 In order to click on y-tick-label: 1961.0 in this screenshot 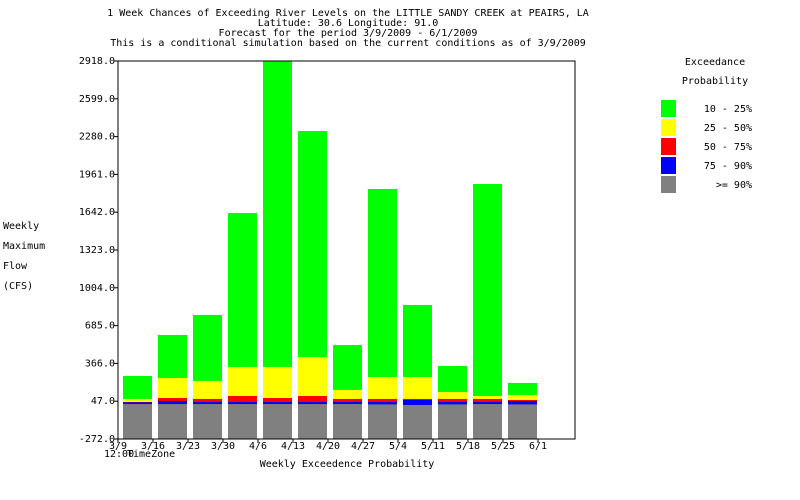, I will do `click(97, 174)`.